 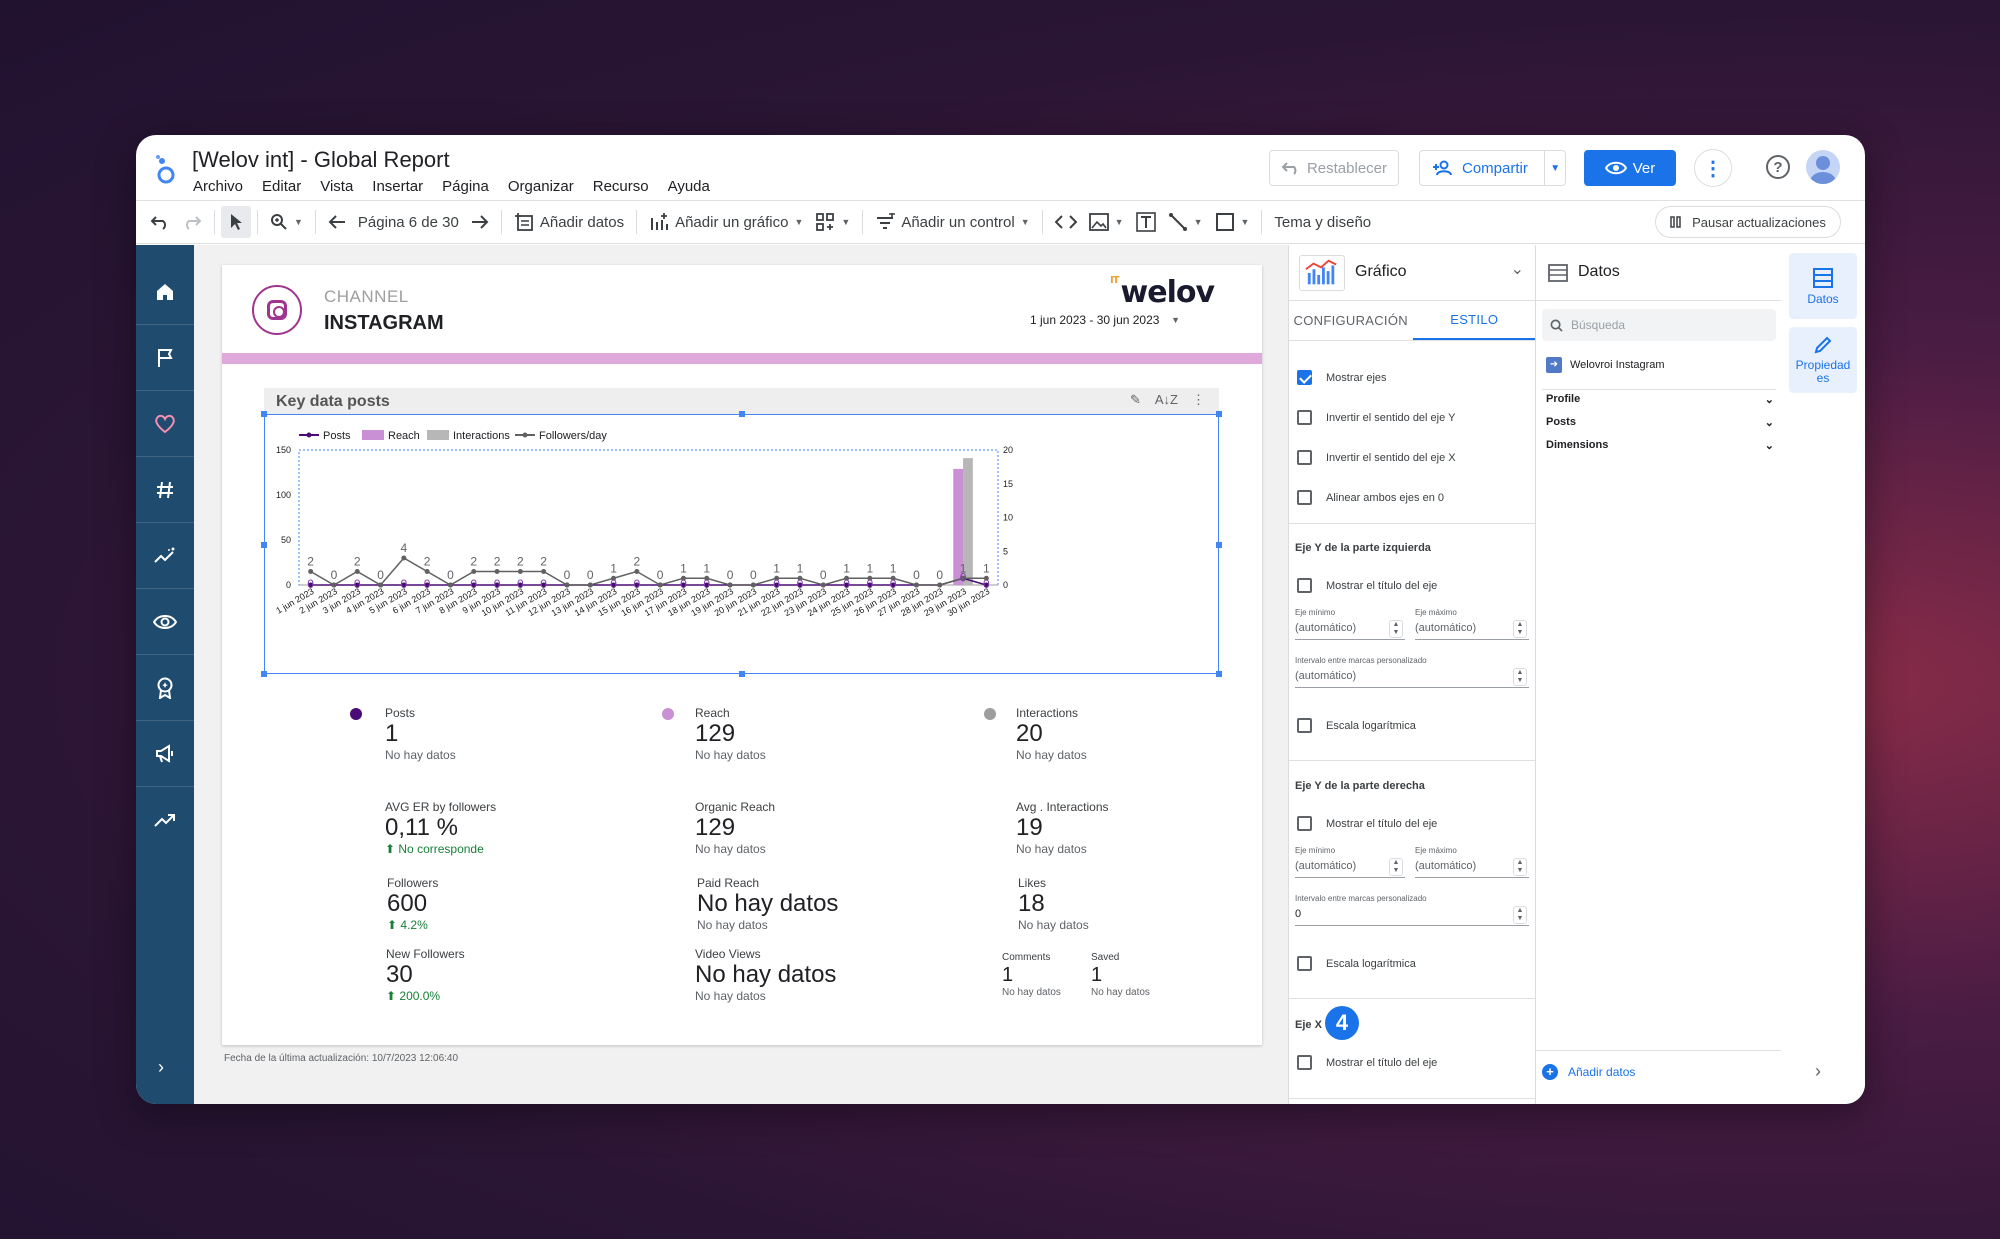 What do you see at coordinates (952, 222) in the screenshot?
I see `add-control-button: Añadir un control ▼` at bounding box center [952, 222].